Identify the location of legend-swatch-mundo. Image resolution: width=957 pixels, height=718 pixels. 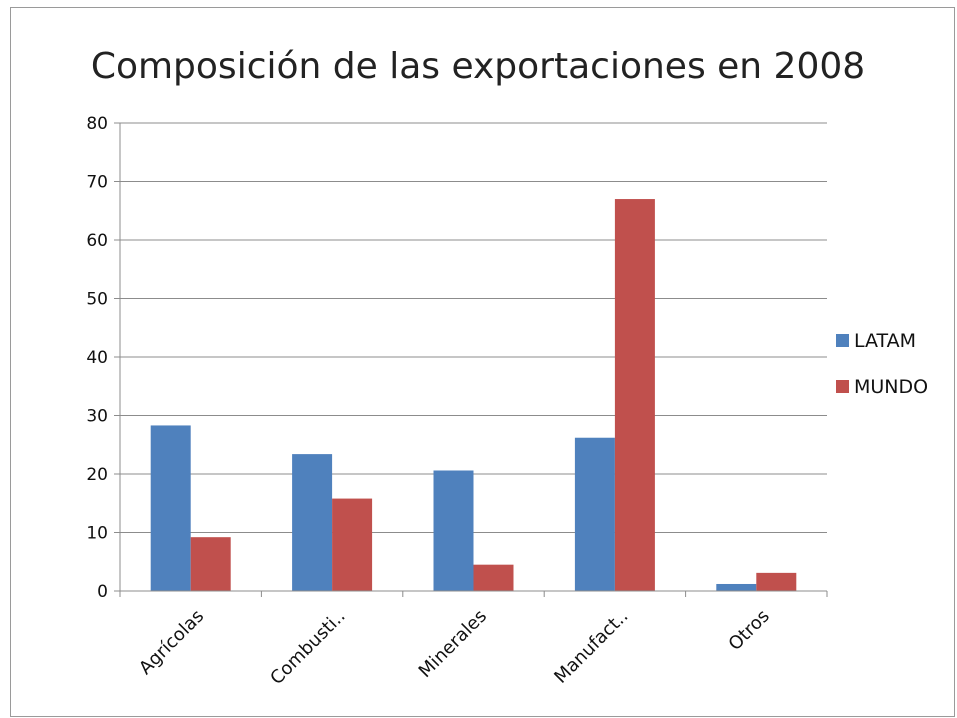
(842, 386).